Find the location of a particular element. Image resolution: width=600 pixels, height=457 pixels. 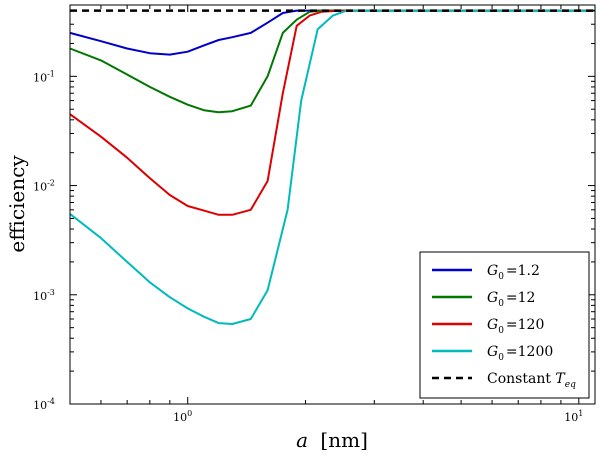

legend: G0 =1.2 G0 =12 G0 =120 G0 =1200 Constant Teq is located at coordinates (504, 325).